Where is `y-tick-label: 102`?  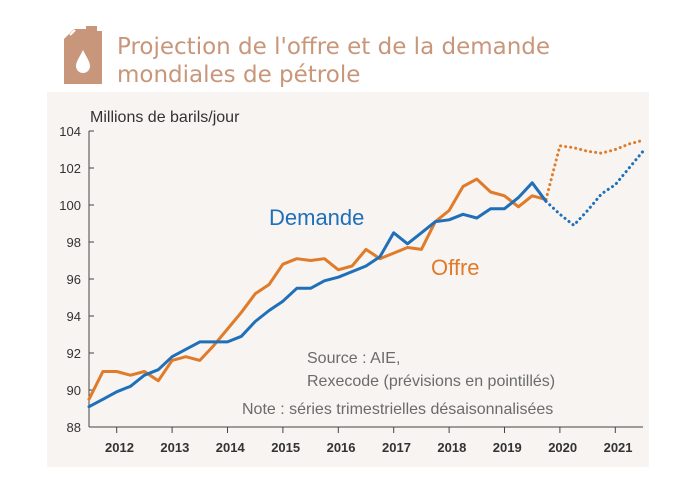 y-tick-label: 102 is located at coordinates (70, 168).